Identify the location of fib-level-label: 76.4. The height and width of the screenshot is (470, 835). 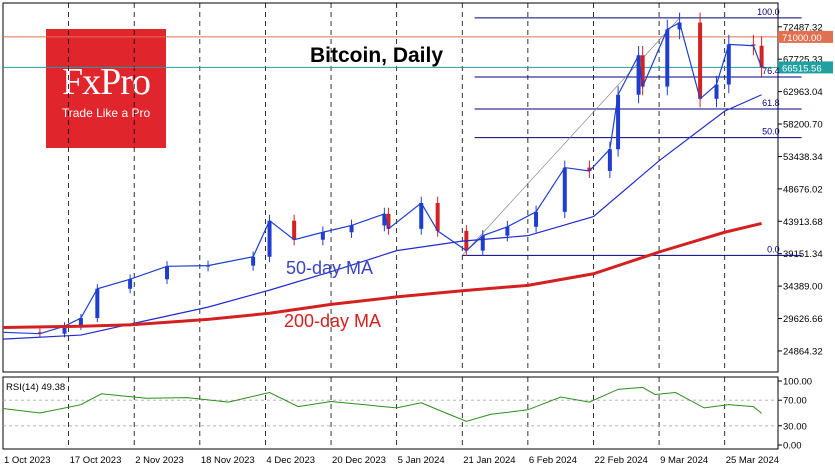
(771, 71).